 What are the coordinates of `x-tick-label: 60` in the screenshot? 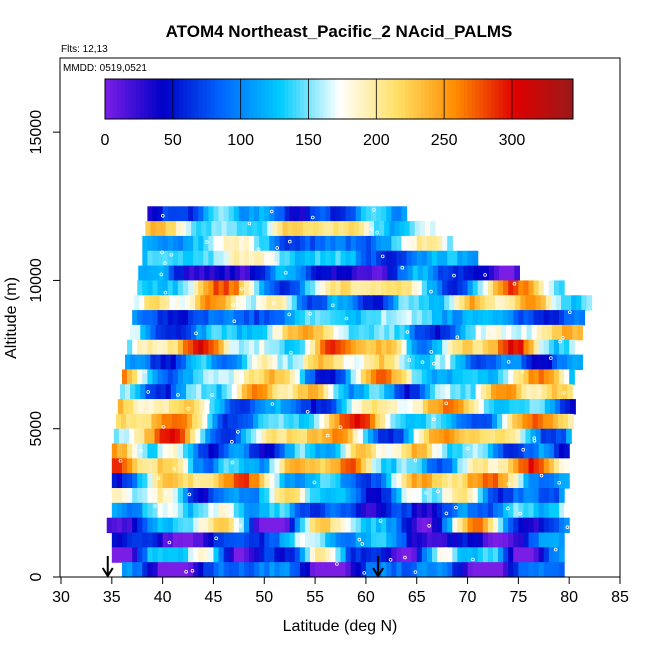 It's located at (366, 597).